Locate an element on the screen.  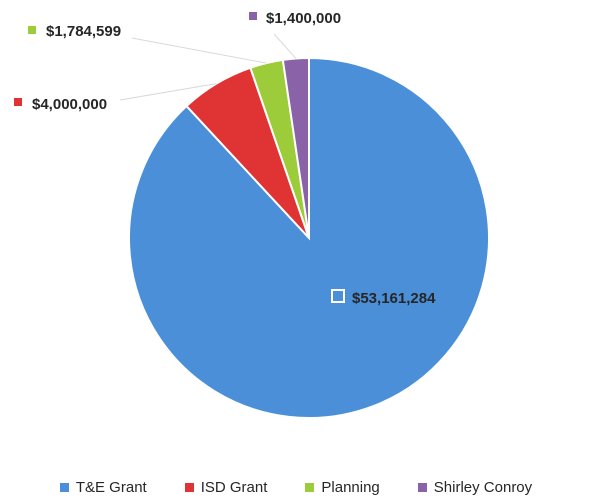
data-label-planning: $1,784,599 is located at coordinates (83, 31).